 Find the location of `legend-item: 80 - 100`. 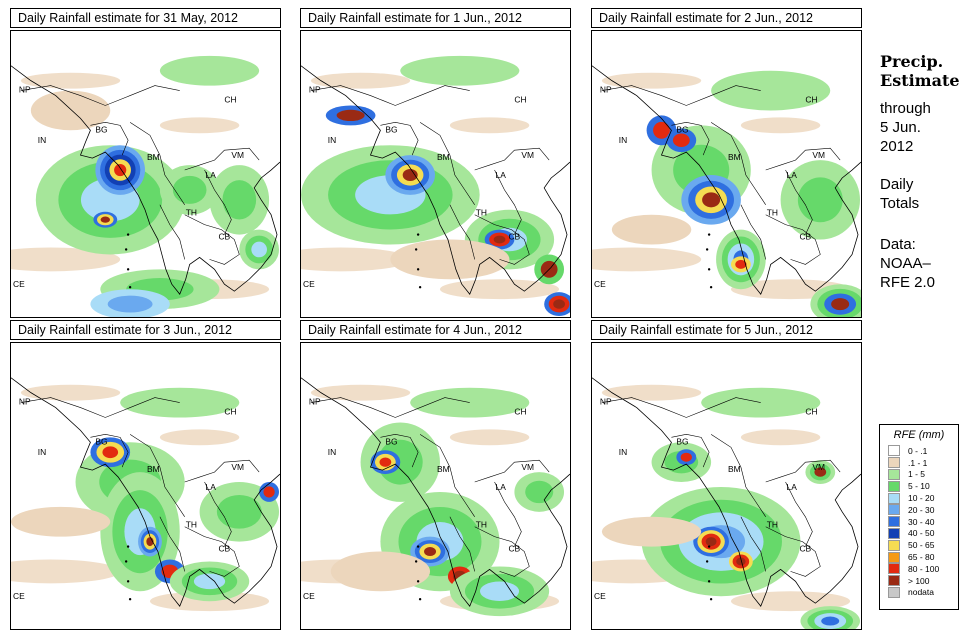

legend-item: 80 - 100 is located at coordinates (919, 569).